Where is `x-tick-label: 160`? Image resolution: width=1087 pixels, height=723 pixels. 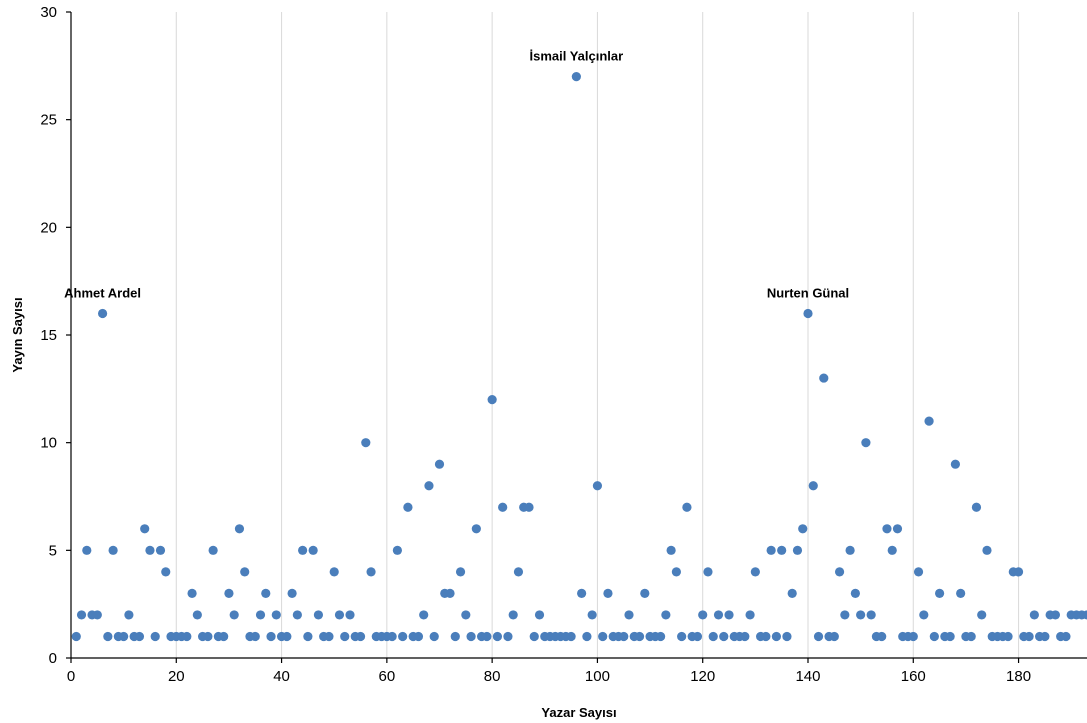 x-tick-label: 160 is located at coordinates (913, 676).